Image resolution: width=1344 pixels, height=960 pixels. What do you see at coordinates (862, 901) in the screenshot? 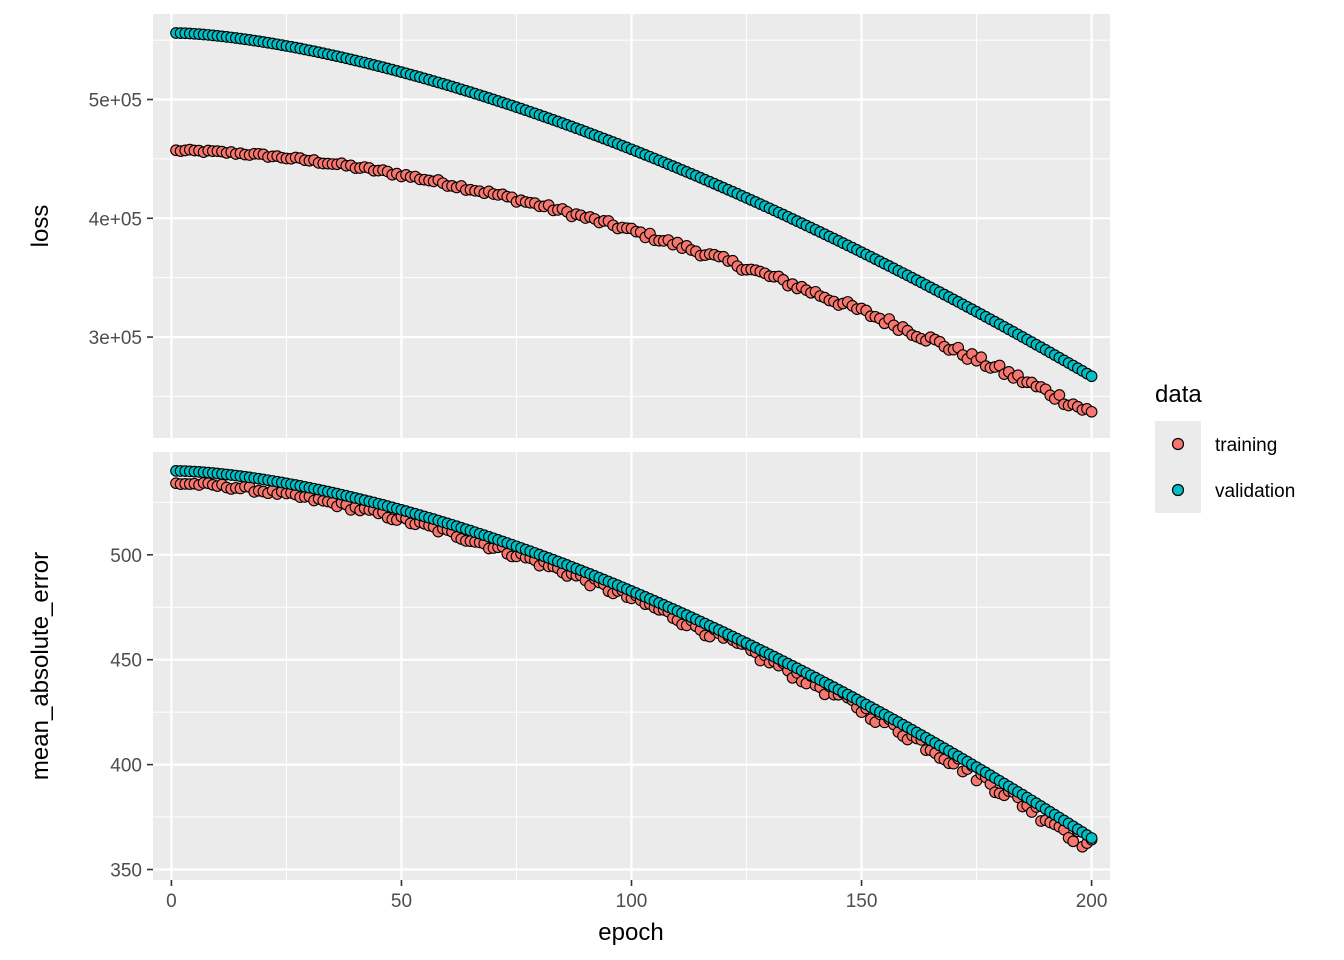
I see `x-tick-label: 150` at bounding box center [862, 901].